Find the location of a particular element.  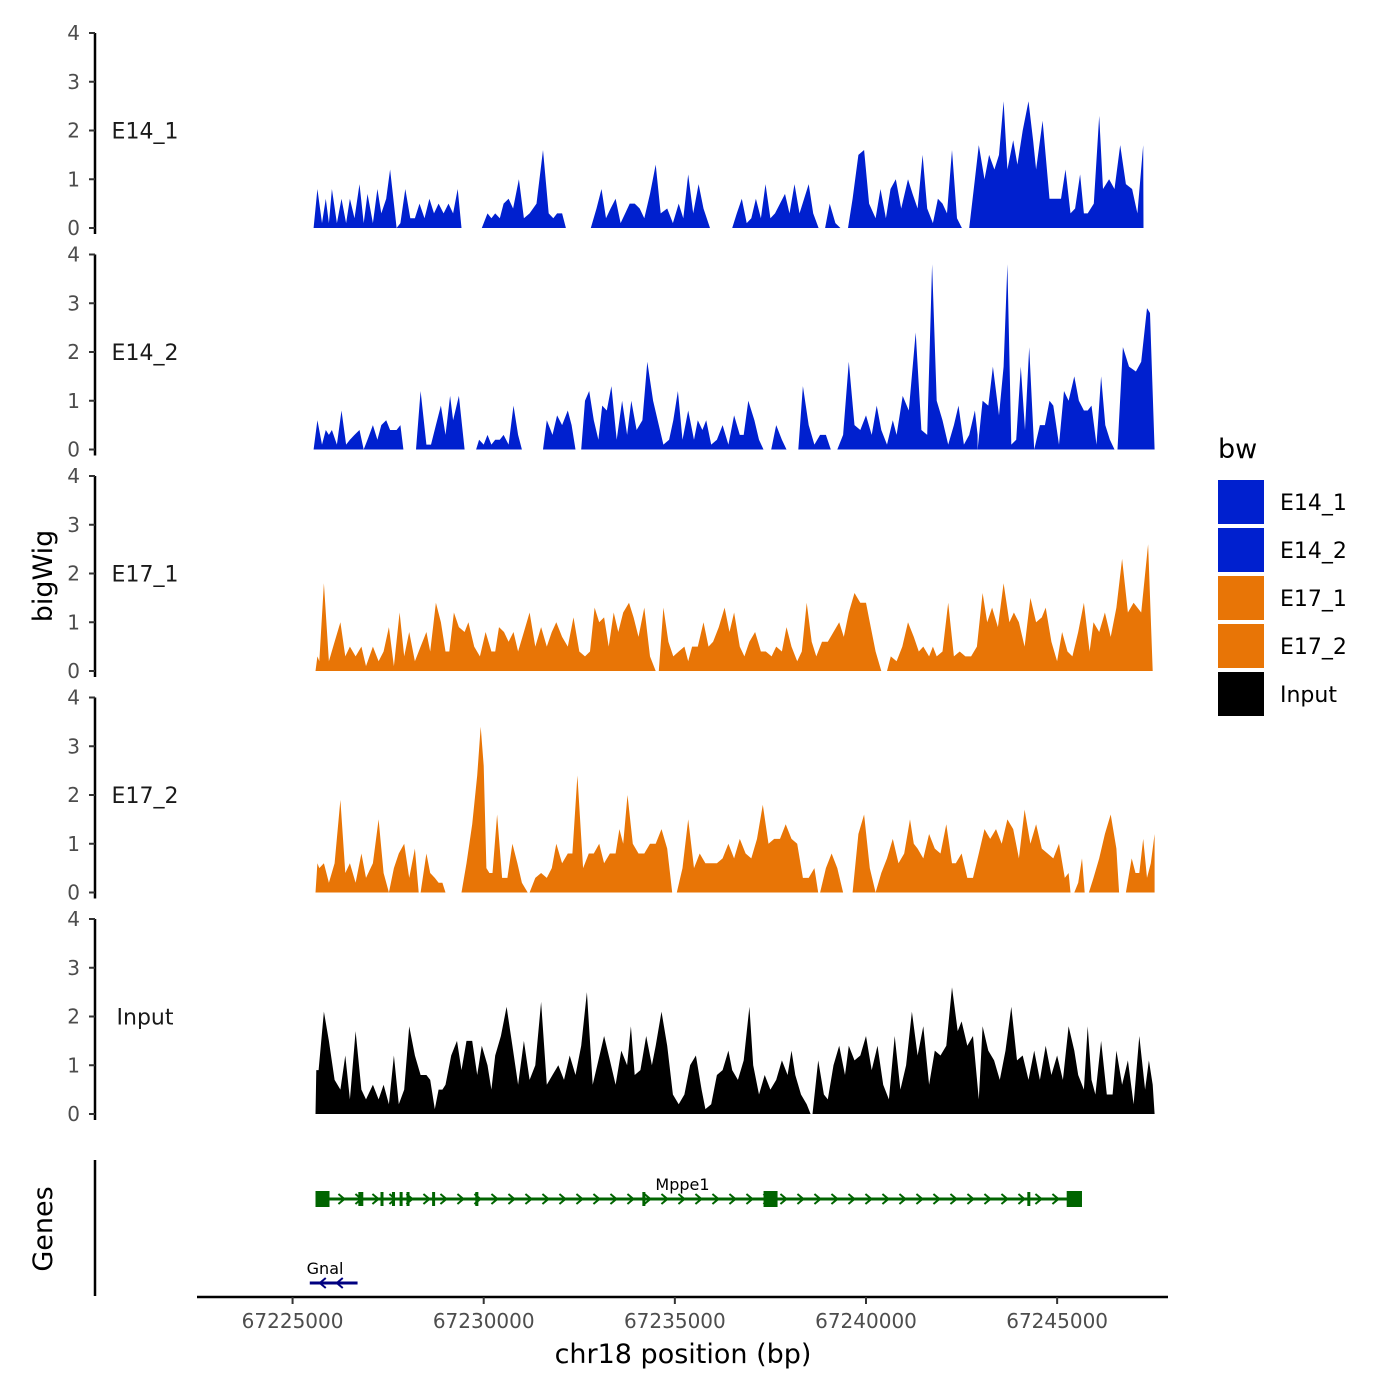

x-tick-label: 67240000 is located at coordinates (866, 1321).